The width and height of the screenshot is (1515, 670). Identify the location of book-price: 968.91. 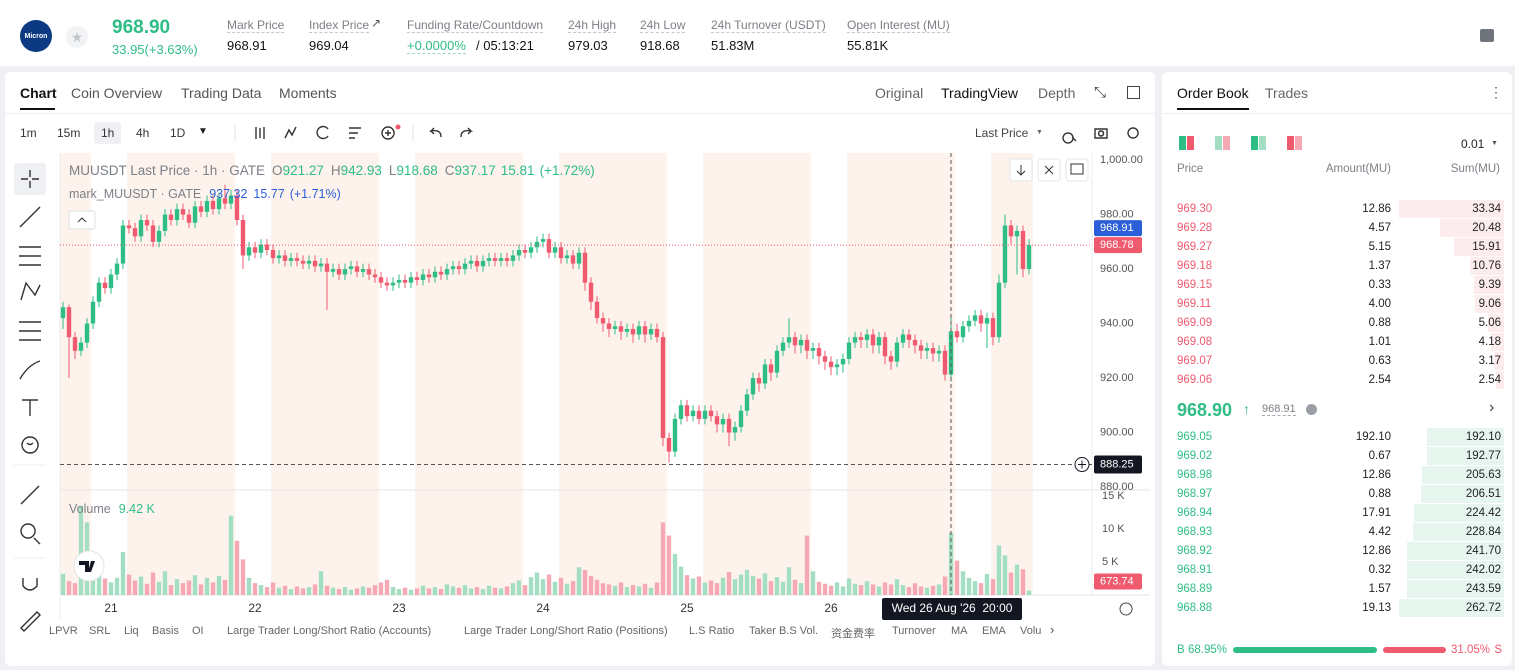
(1195, 570).